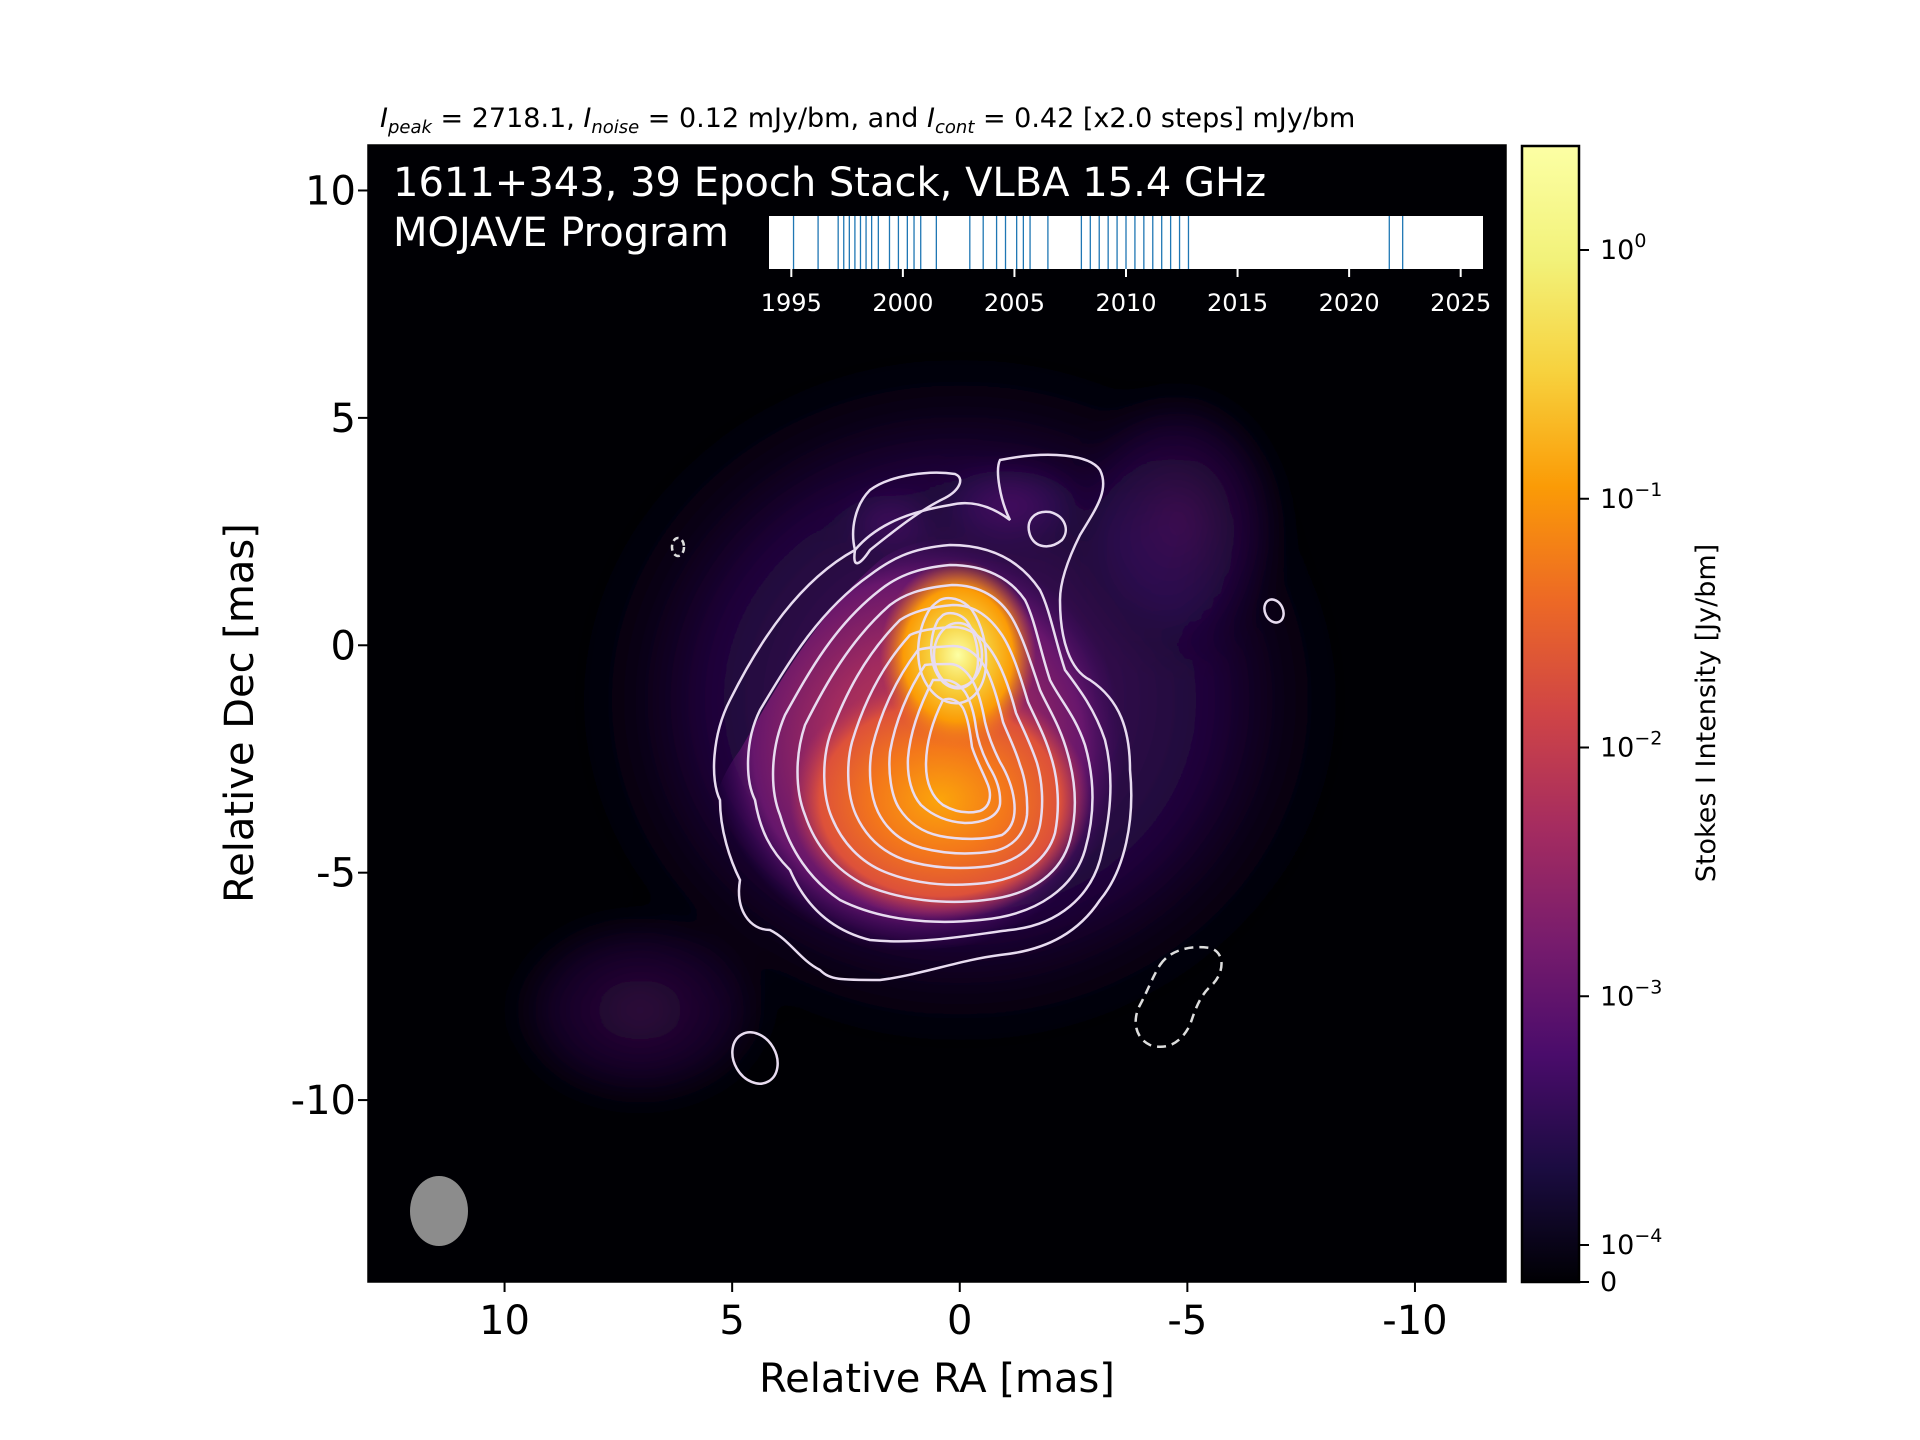 The width and height of the screenshot is (1920, 1440). I want to click on i-cont-value: = 0.42 [x2.0 steps] mJy/bm, so click(1164, 118).